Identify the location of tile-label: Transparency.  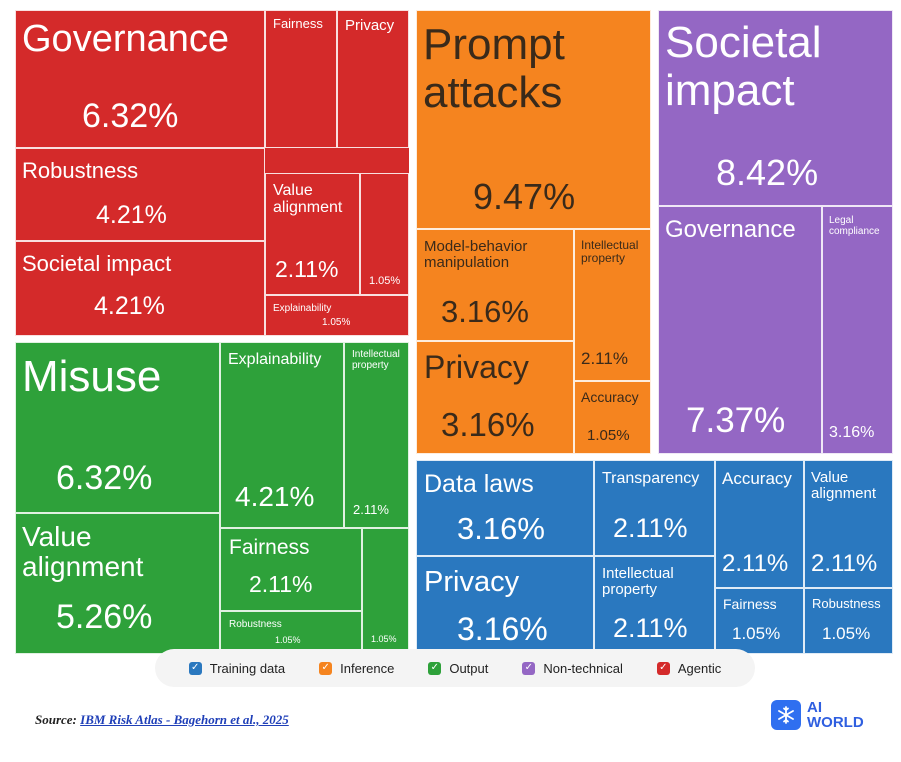
(651, 478).